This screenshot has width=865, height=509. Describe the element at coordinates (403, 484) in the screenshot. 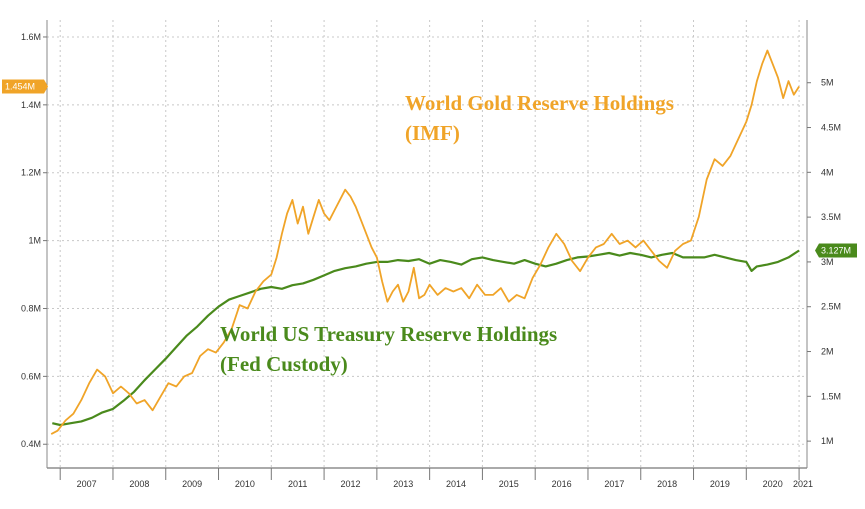

I see `x-tick-label: 2013` at that location.